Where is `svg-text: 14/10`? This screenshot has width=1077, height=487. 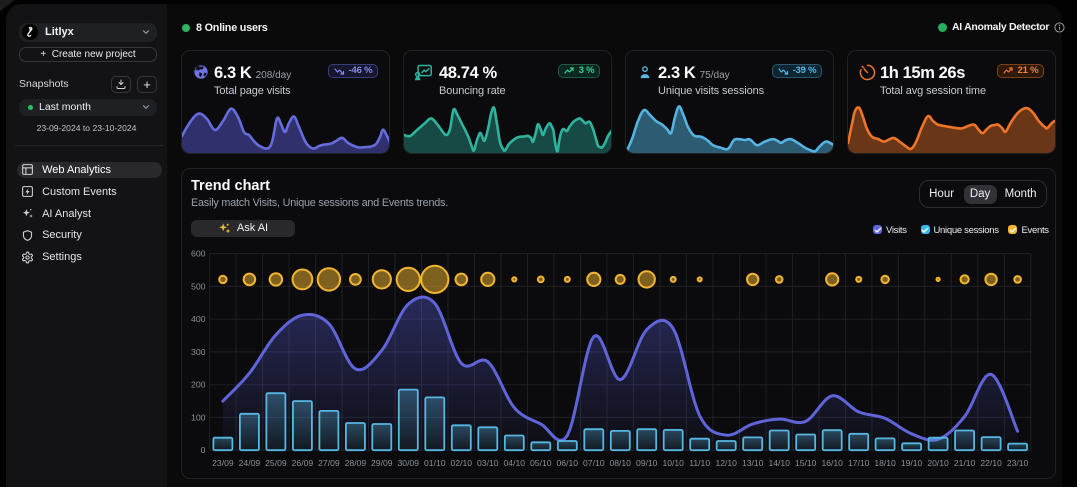 svg-text: 14/10 is located at coordinates (779, 463).